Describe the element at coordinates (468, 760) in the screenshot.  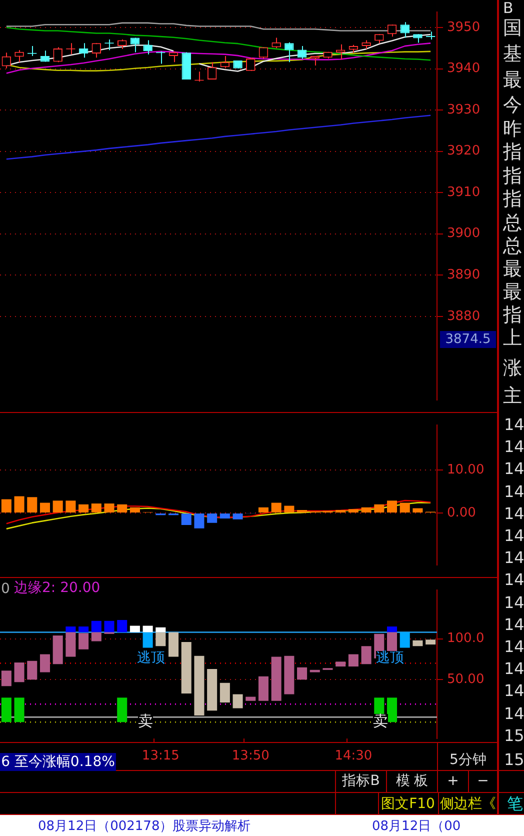
I see `text: 5分钟` at that location.